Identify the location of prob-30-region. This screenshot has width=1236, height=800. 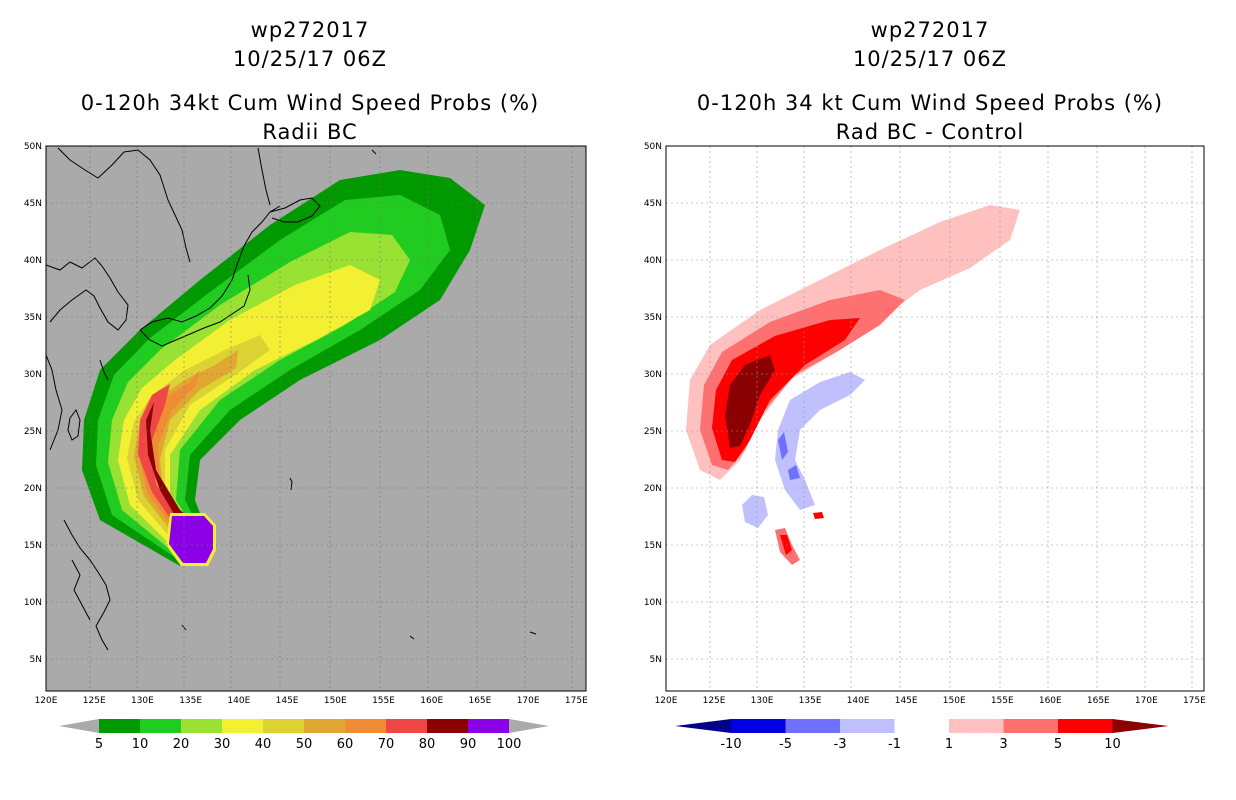
(249, 411).